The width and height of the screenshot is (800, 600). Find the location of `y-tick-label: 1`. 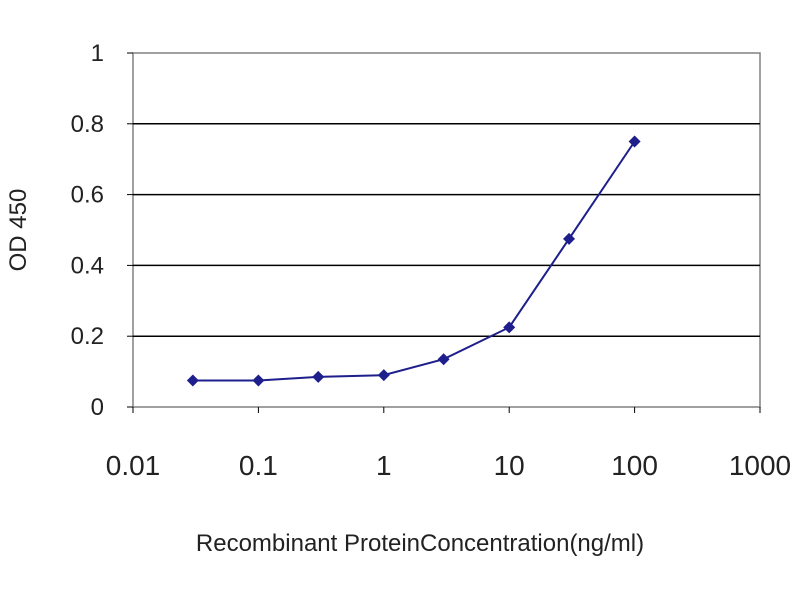

y-tick-label: 1 is located at coordinates (97, 53).